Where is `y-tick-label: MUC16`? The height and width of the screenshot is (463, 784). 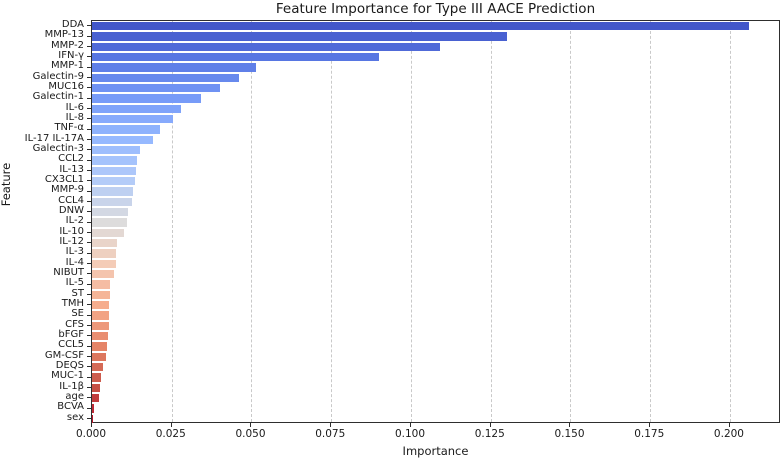 y-tick-label: MUC16 is located at coordinates (66, 86).